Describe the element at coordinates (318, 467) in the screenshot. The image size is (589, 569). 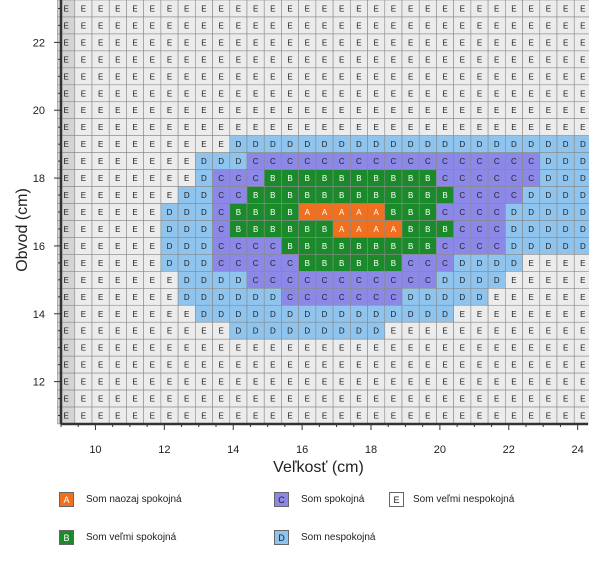
I see `x-axis-title: Veľkosť (cm)` at that location.